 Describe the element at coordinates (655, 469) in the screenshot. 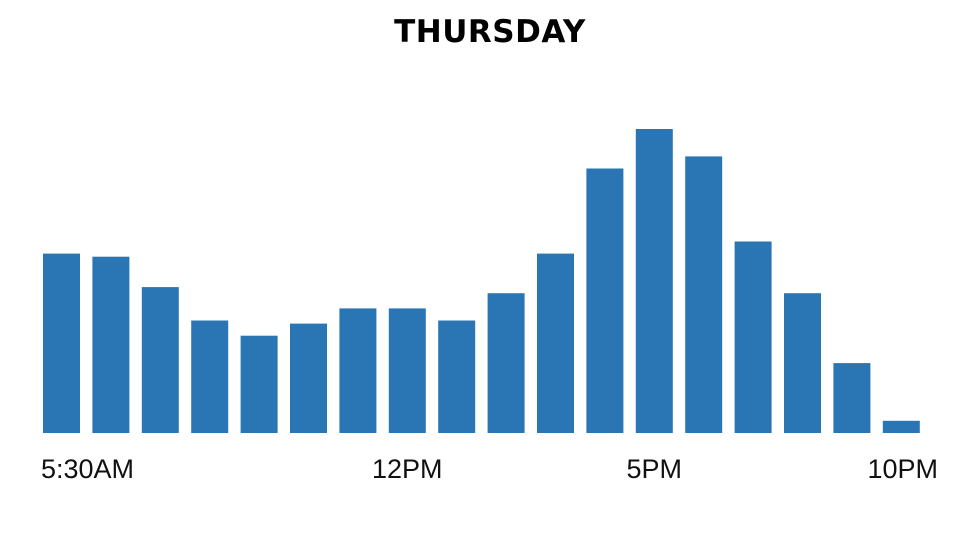

I see `x-tick-label-2: 5PM` at that location.